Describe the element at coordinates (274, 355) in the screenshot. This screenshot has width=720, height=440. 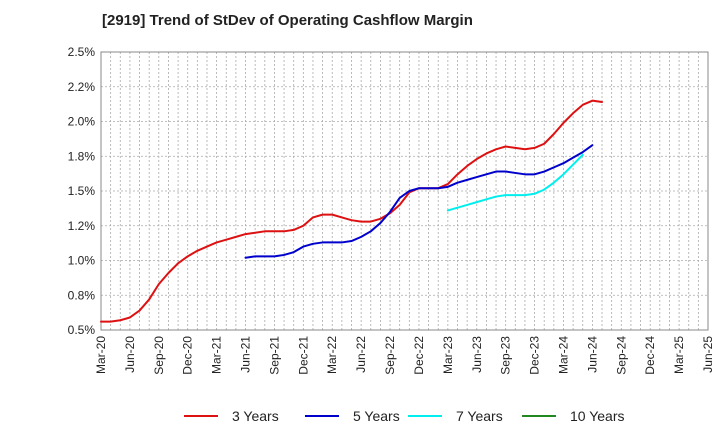
I see `x-tick-label: Sep-21` at that location.